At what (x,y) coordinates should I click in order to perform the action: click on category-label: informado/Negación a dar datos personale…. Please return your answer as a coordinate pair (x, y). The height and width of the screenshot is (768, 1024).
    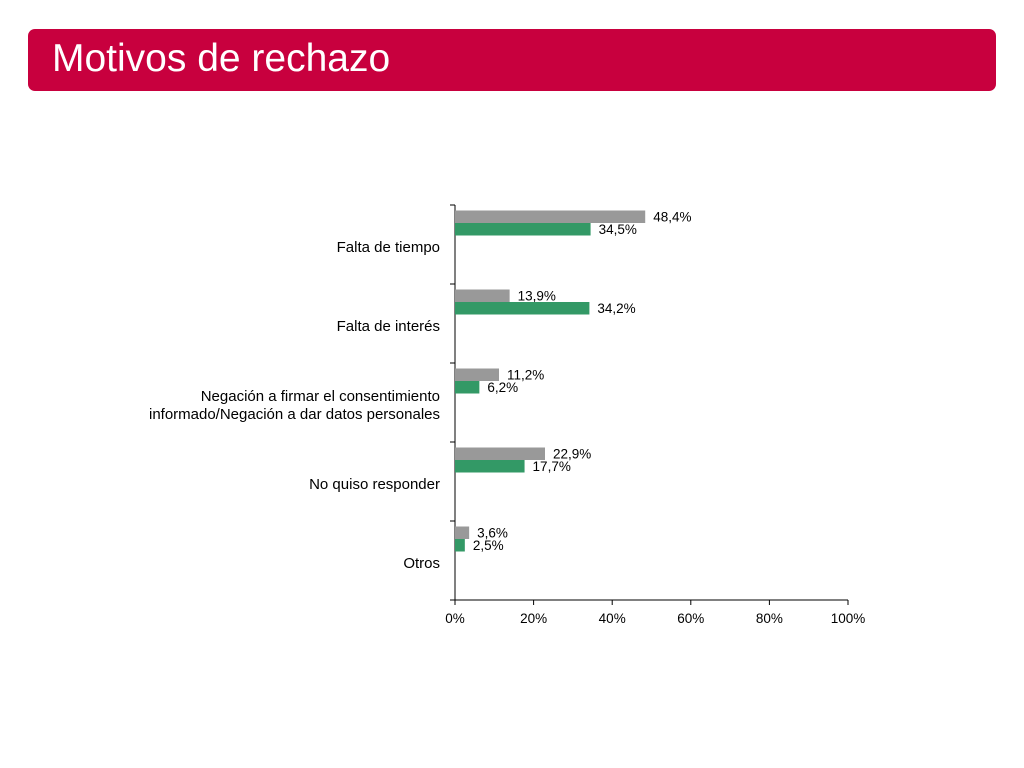
    Looking at the image, I should click on (294, 414).